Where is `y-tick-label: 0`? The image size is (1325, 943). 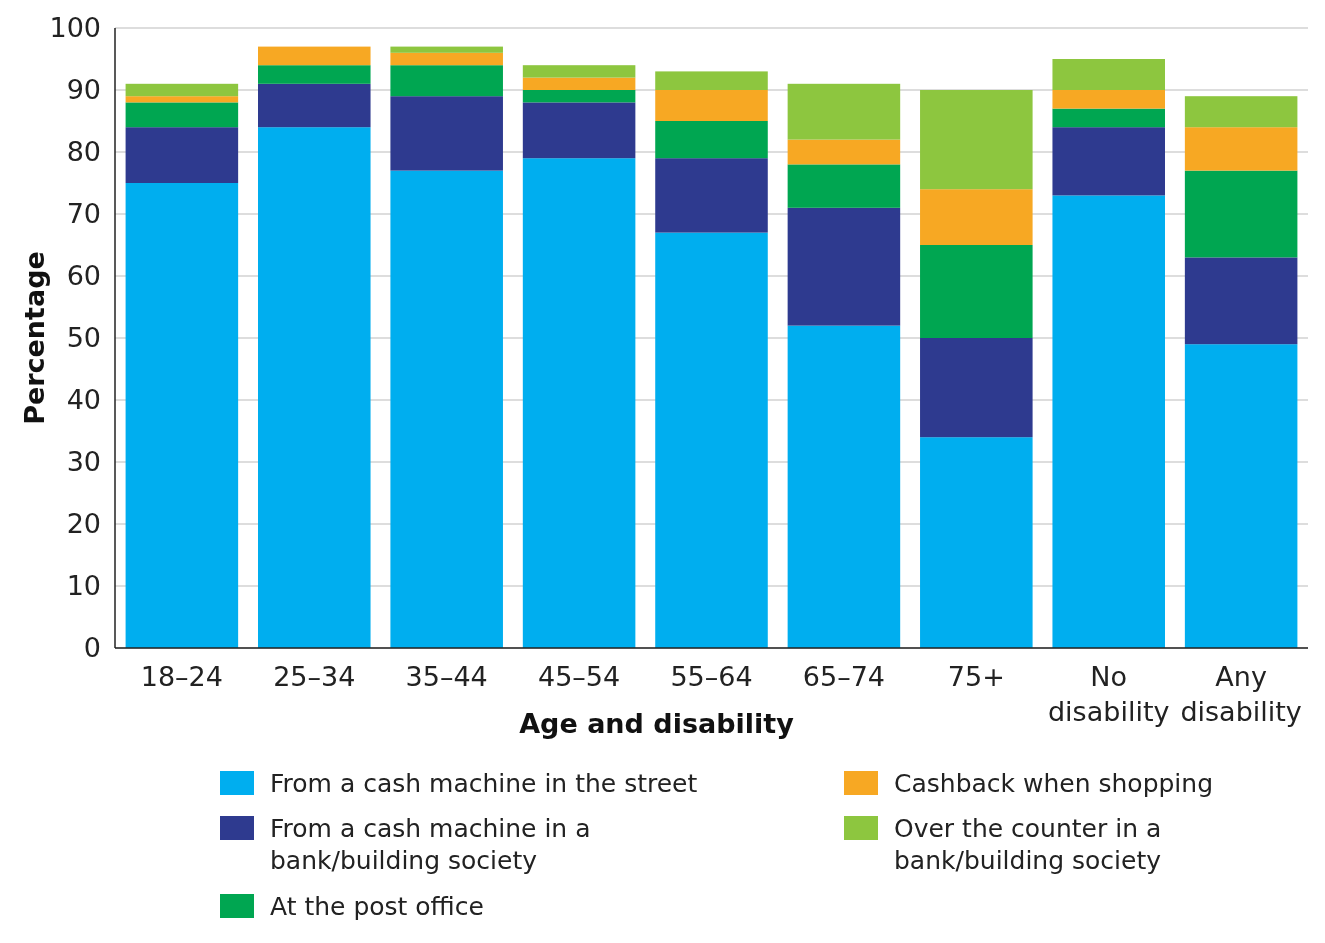
y-tick-label: 0 is located at coordinates (92, 648).